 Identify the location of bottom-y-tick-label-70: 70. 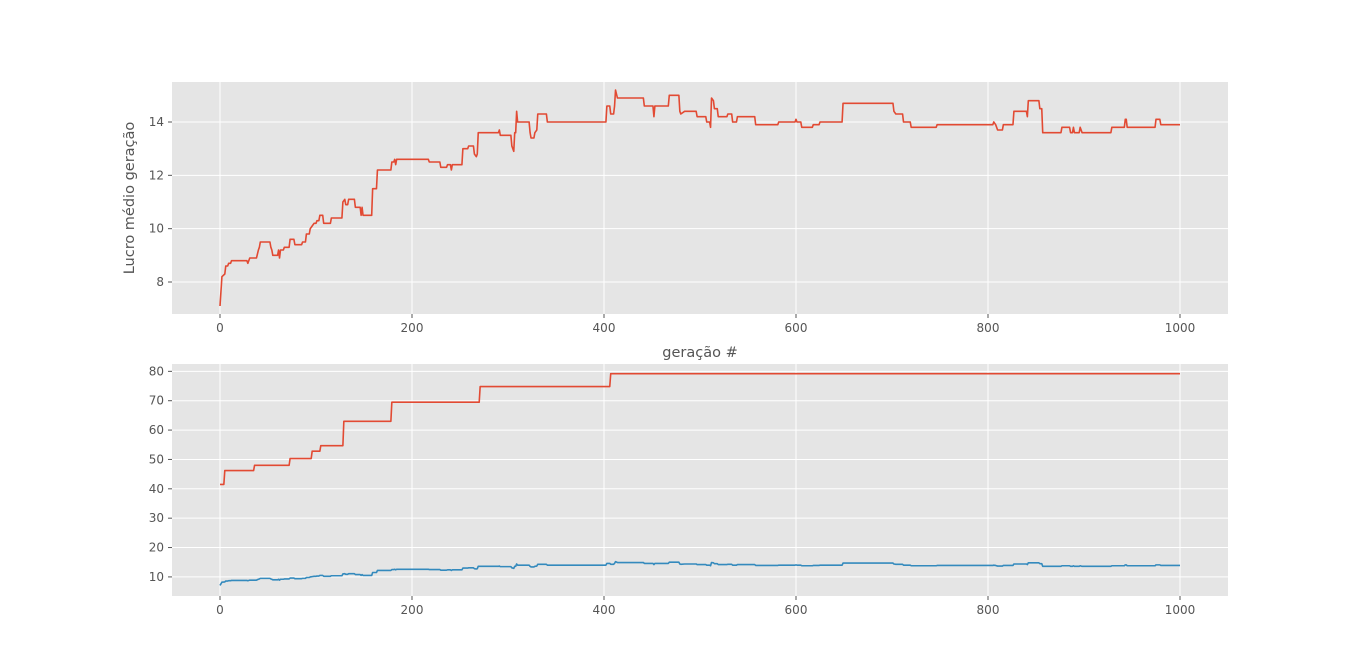
(156, 401).